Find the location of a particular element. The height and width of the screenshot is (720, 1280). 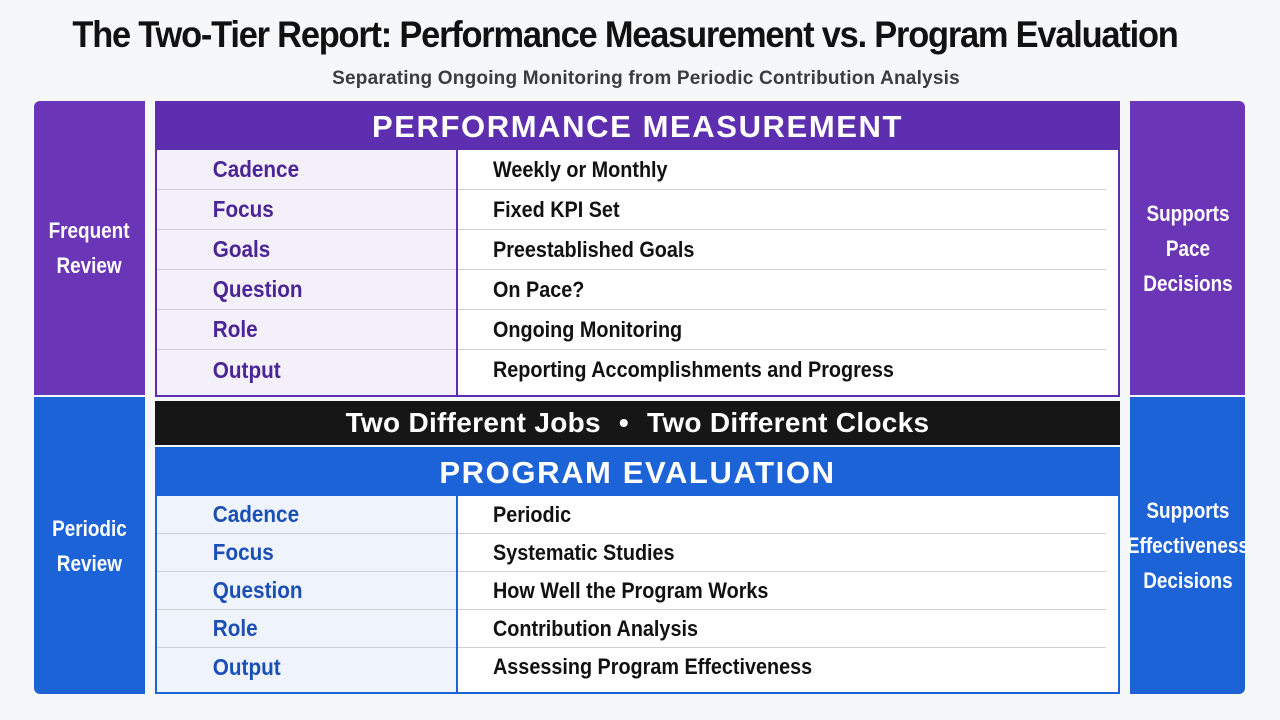

table-row: Cadence Periodic is located at coordinates (631, 515).